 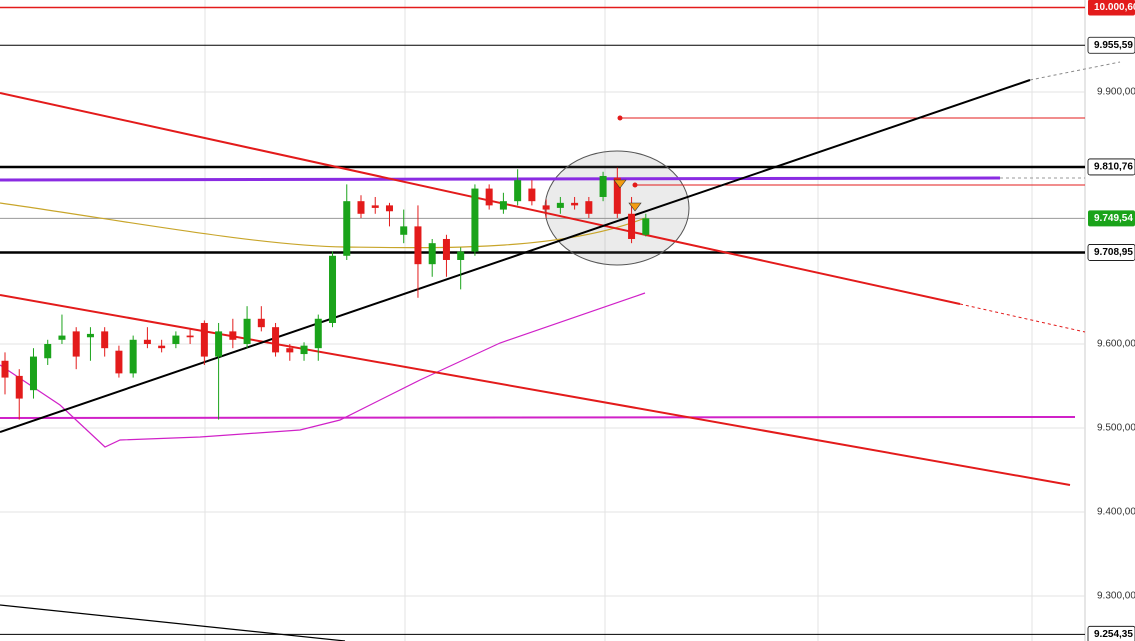 What do you see at coordinates (1116, 428) in the screenshot?
I see `y-tick-label: 9.500,00` at bounding box center [1116, 428].